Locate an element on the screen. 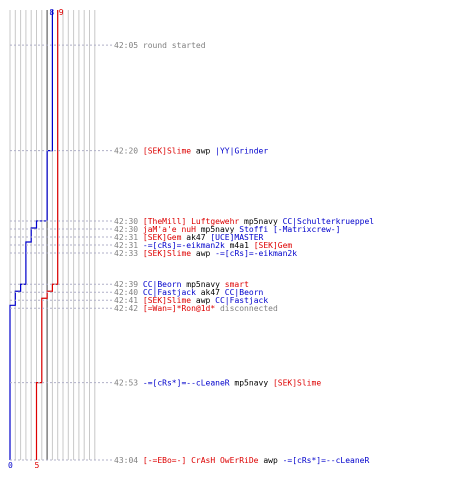 Image resolution: width=450 pixels, height=500 pixels. log-timestamp: 42:53 is located at coordinates (128, 383).